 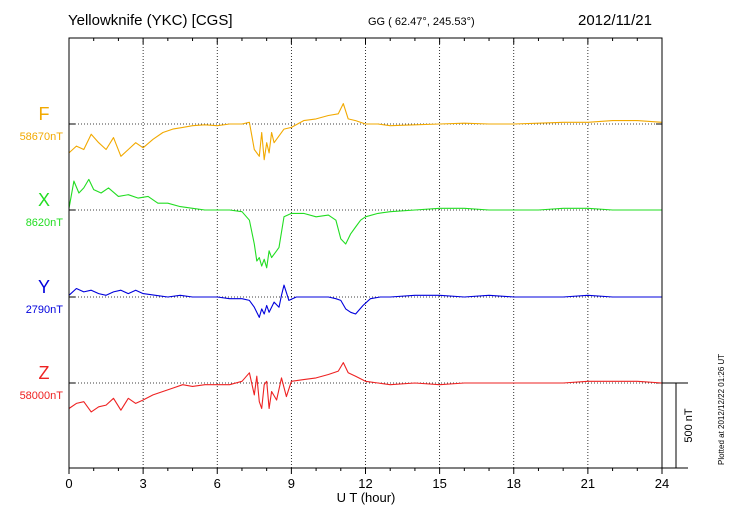 What do you see at coordinates (365, 223) in the screenshot?
I see `trace-x` at bounding box center [365, 223].